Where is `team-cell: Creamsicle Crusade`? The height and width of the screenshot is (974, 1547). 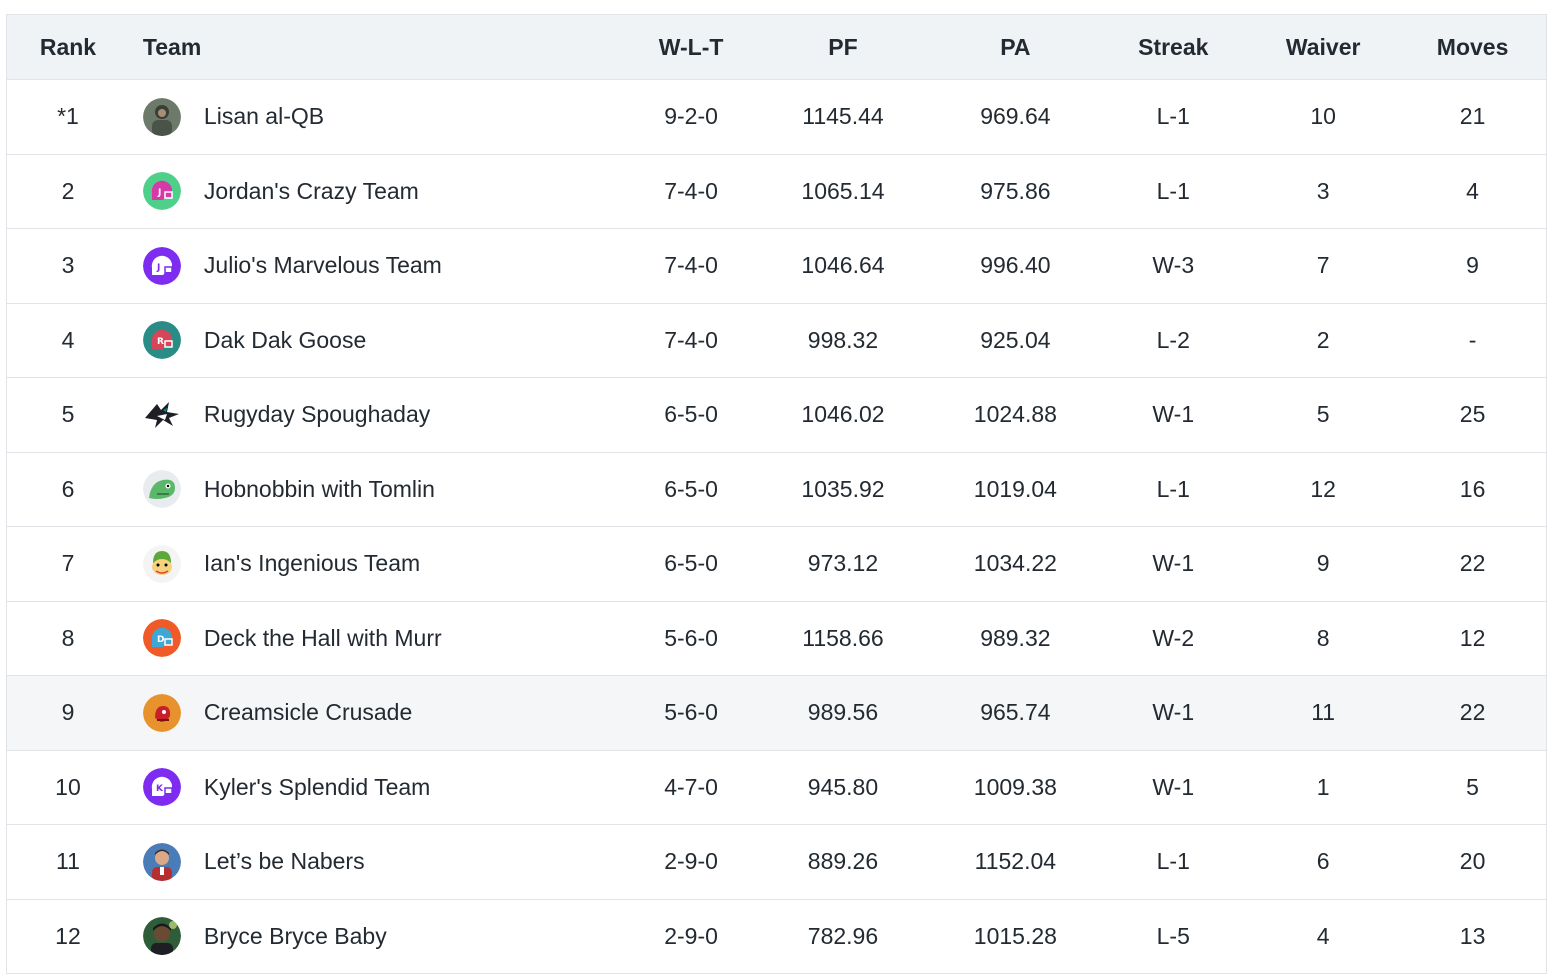 team-cell: Creamsicle Crusade is located at coordinates (378, 712).